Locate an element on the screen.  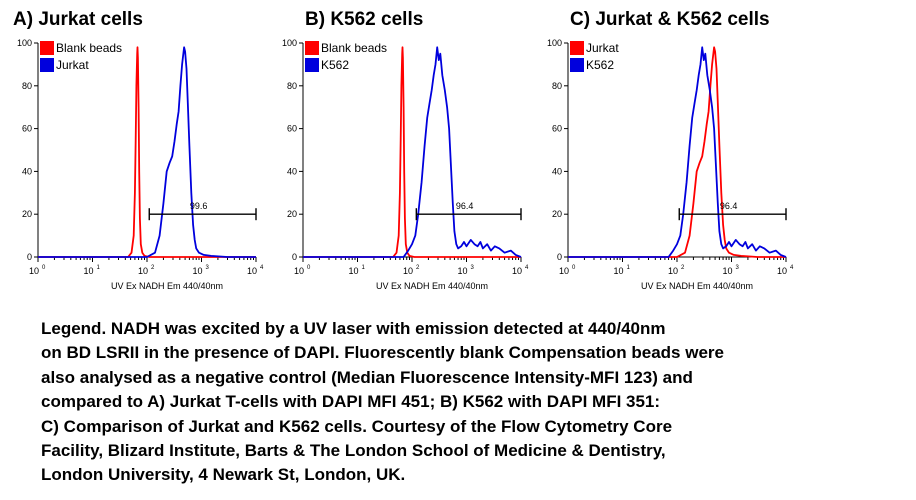
panel-title: B) K562 cells is located at coordinates (364, 19).